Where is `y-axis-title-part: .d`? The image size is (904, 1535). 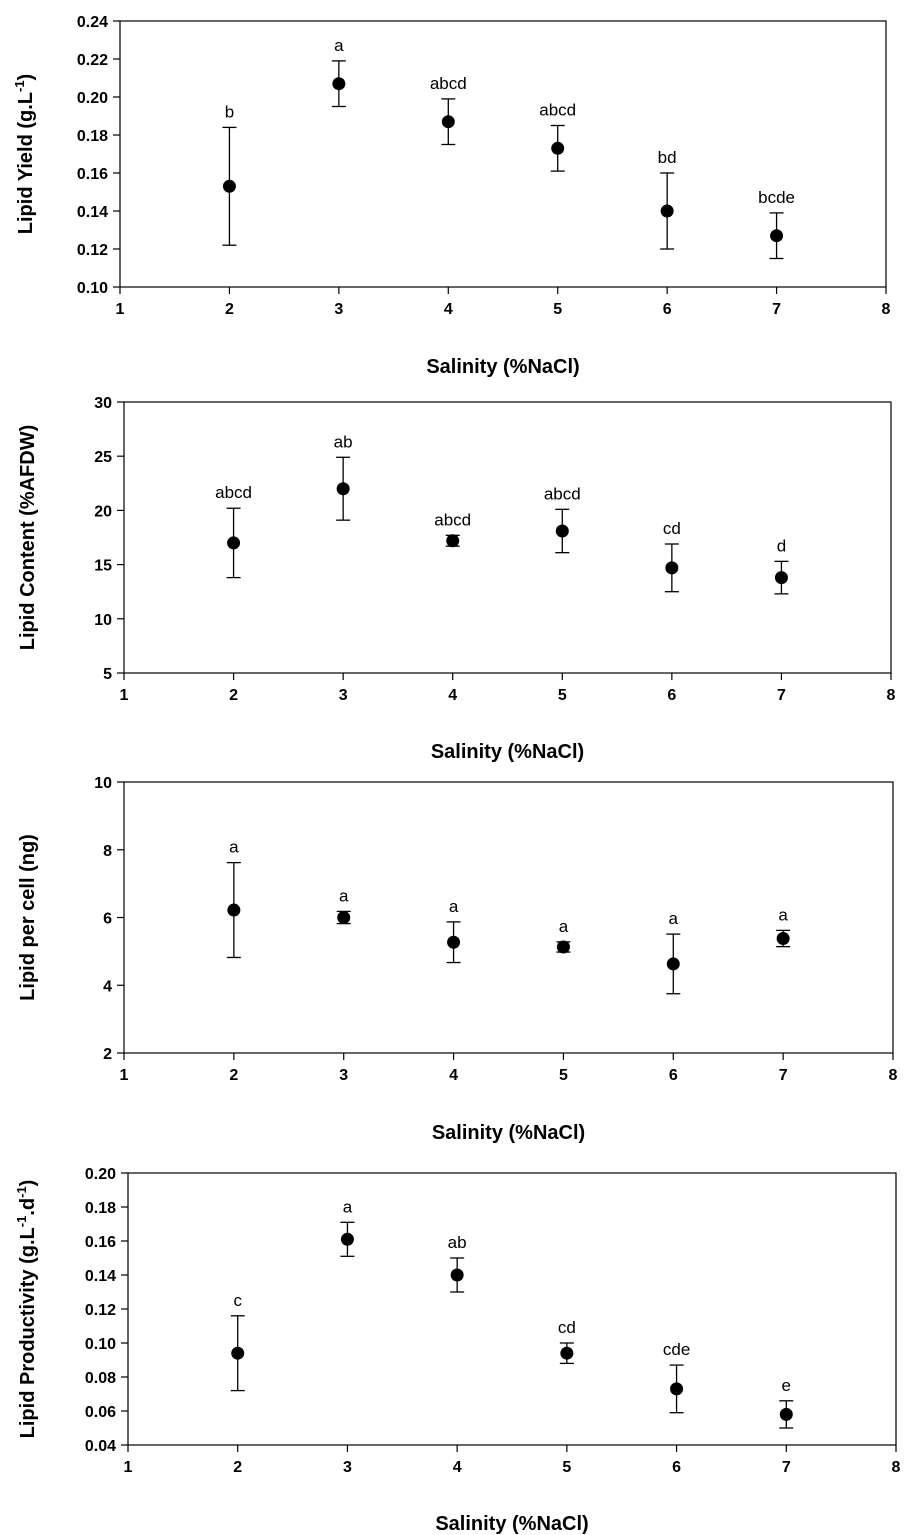 y-axis-title-part: .d is located at coordinates (28, 1207).